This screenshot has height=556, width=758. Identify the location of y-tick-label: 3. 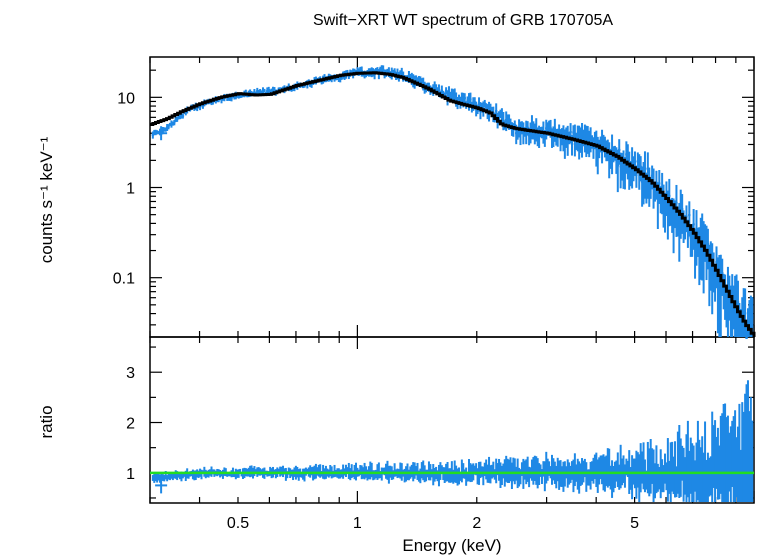
(130, 373).